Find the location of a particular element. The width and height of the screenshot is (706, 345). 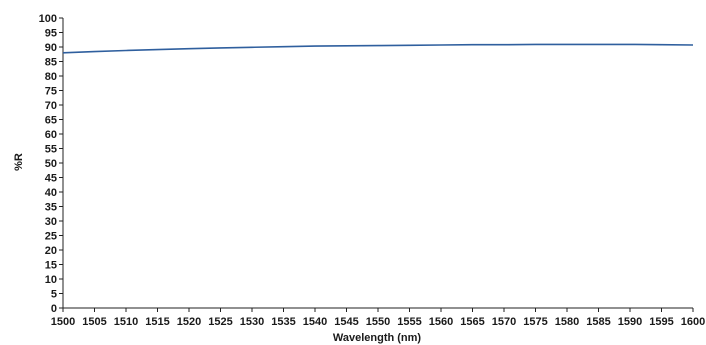

y-tick-label: 40 is located at coordinates (51, 193).